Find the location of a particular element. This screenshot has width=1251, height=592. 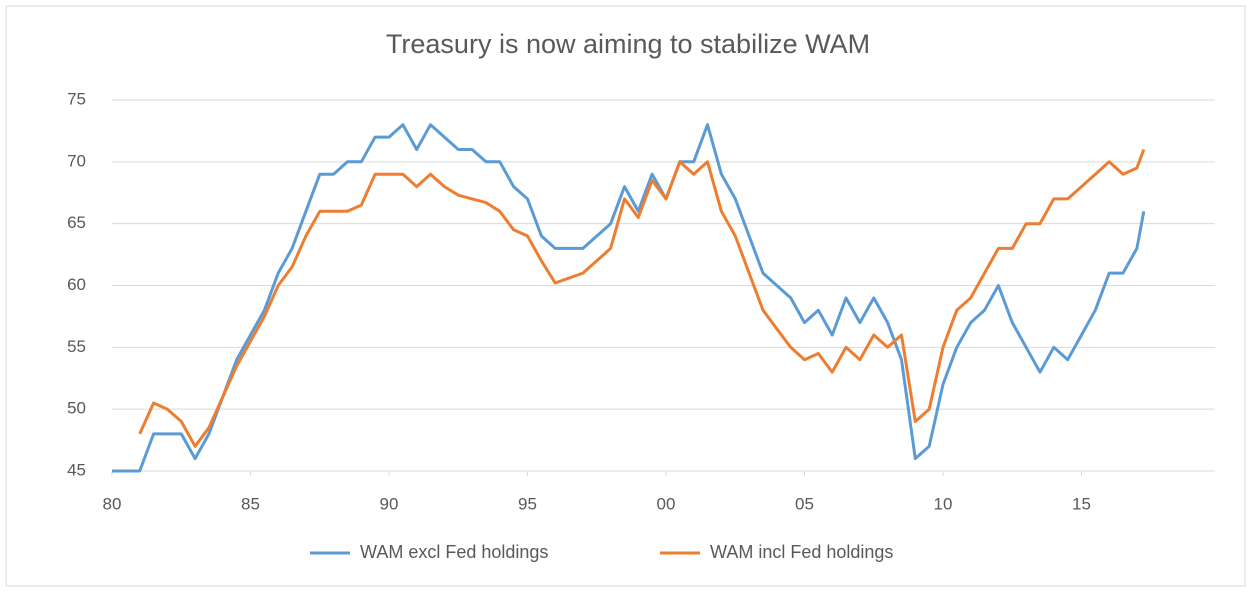

y-tick-label: 65 is located at coordinates (76, 222).